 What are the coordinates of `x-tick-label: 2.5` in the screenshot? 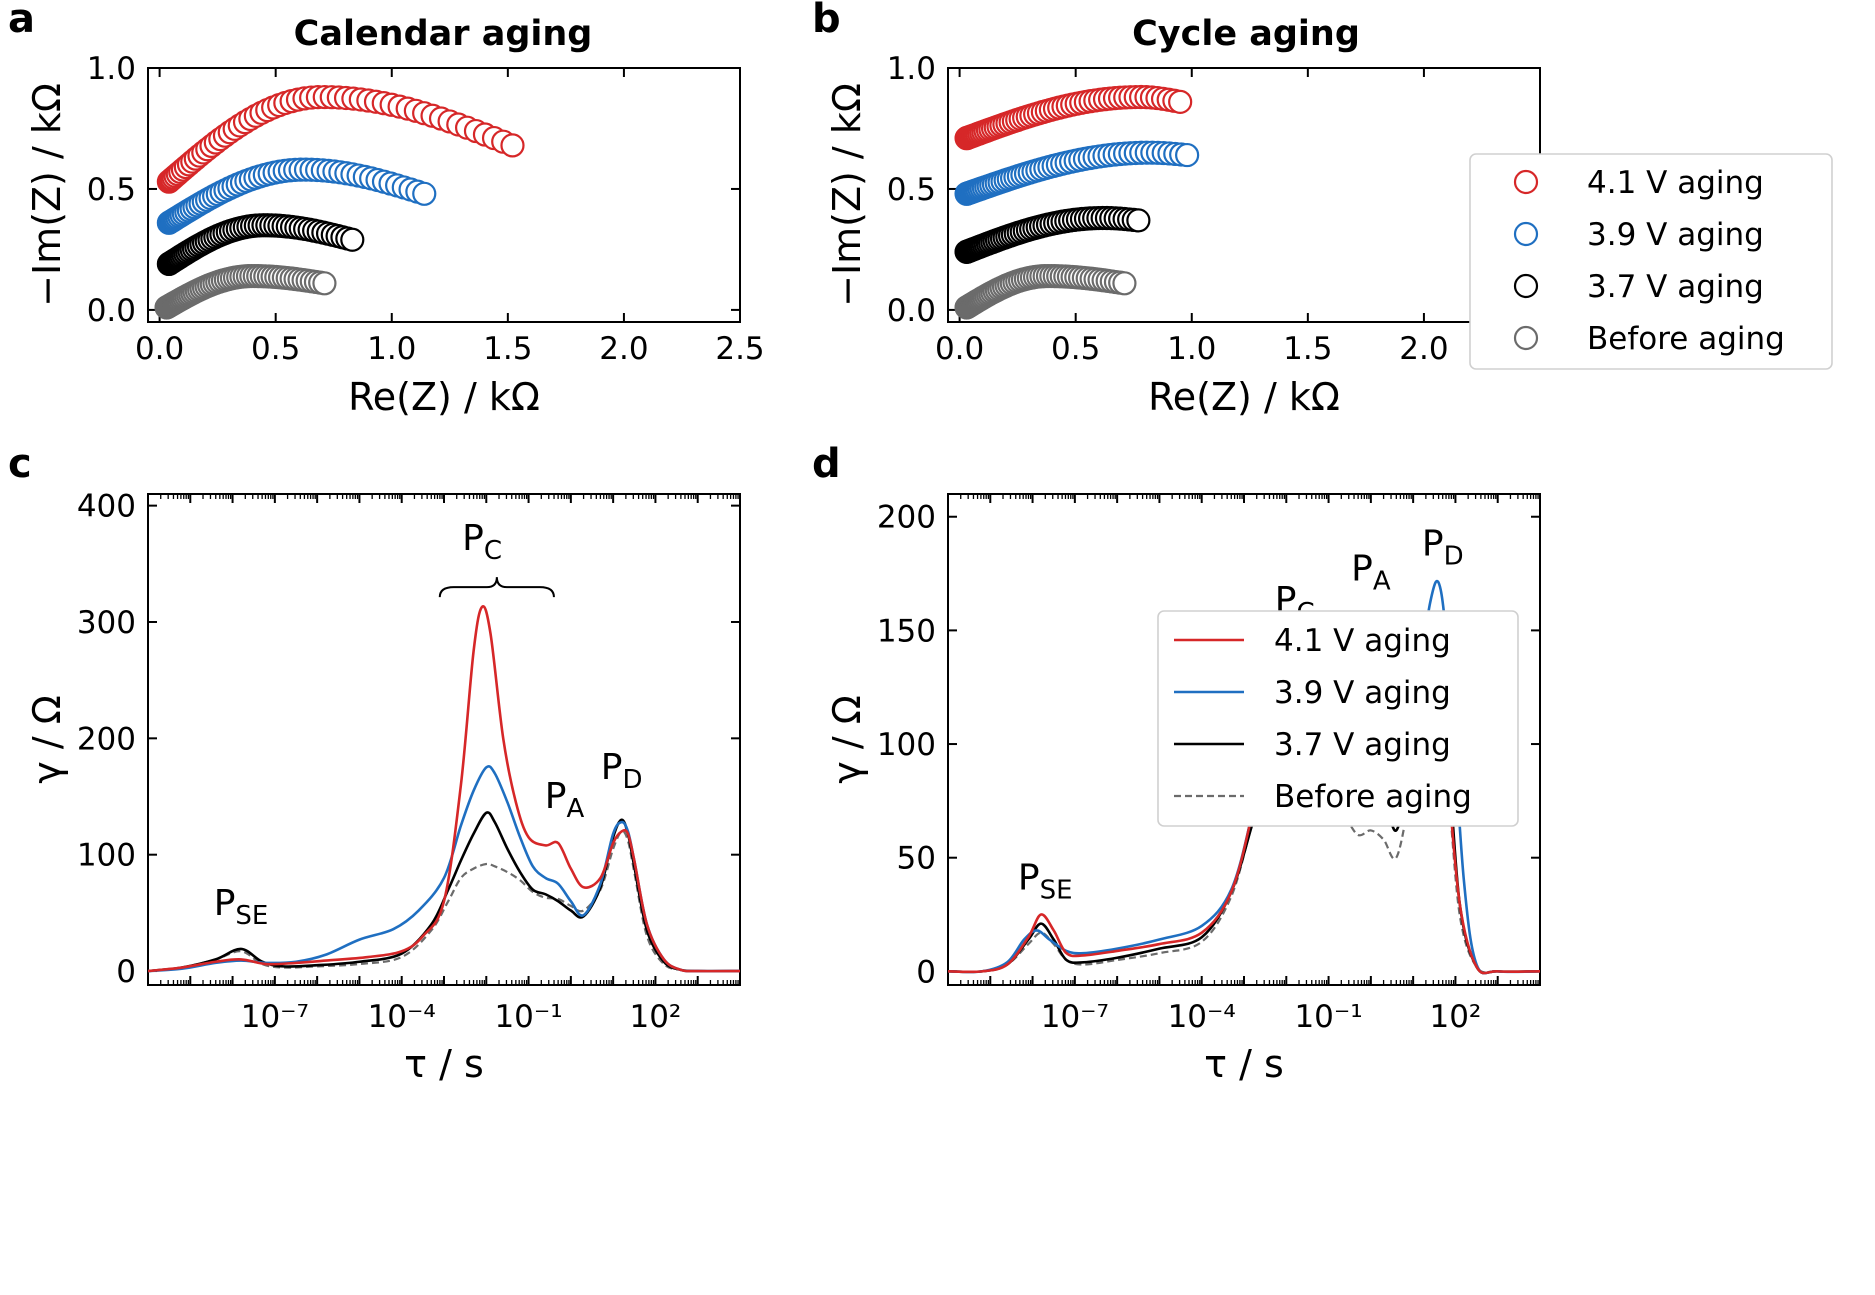 It's located at (739, 349).